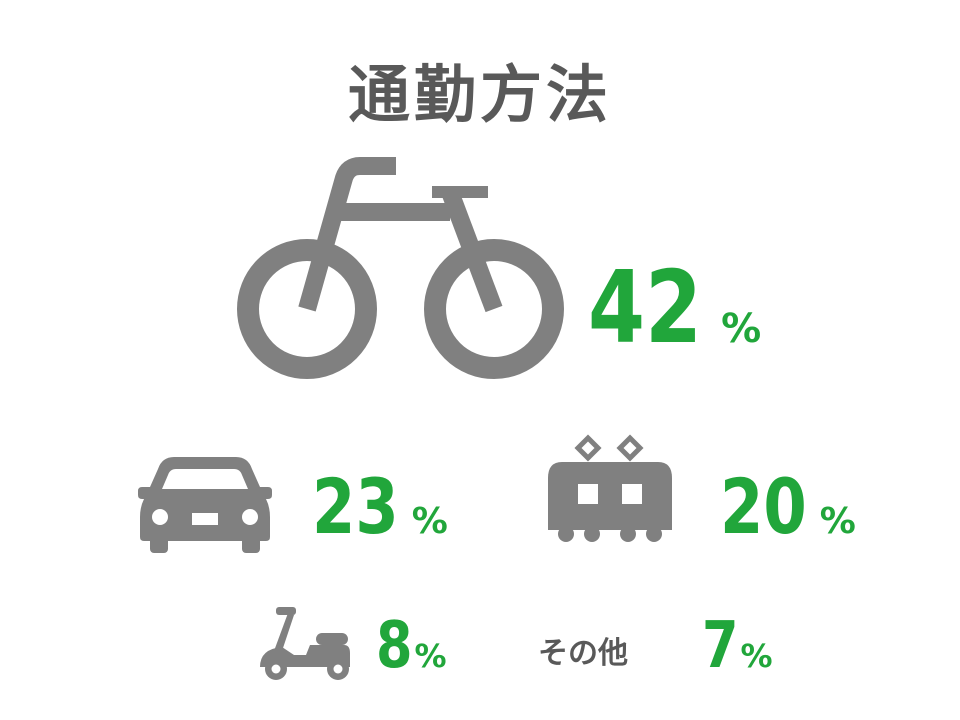 The height and width of the screenshot is (720, 960). I want to click on other-label: その他, so click(583, 653).